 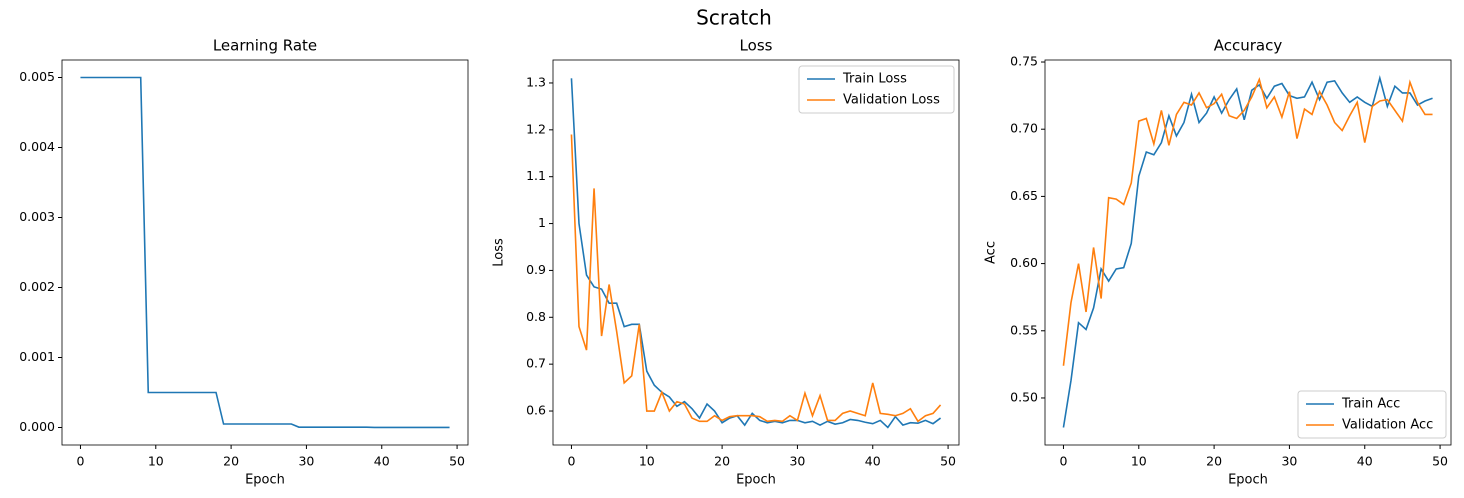 What do you see at coordinates (37, 286) in the screenshot?
I see `y-tick-label: 0.002` at bounding box center [37, 286].